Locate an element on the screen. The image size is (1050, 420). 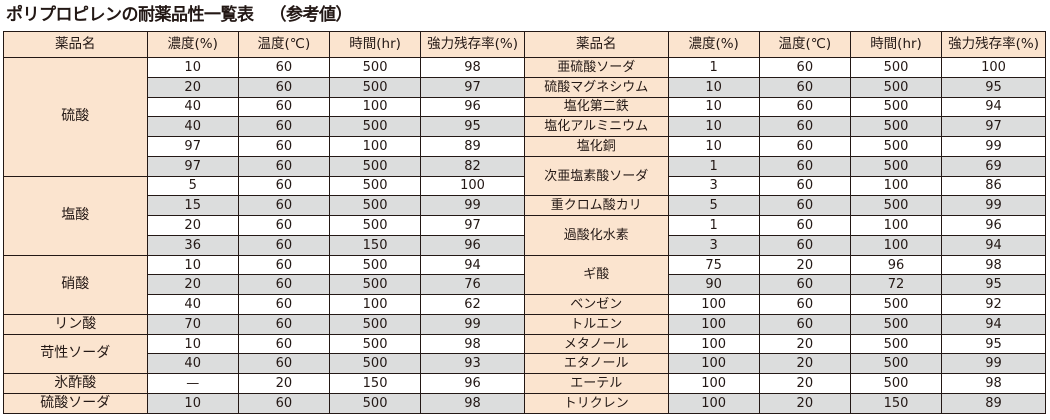
table-row: 20 60 500 97 硫酸マグネシウム 10 60 500 95 is located at coordinates (525, 87).